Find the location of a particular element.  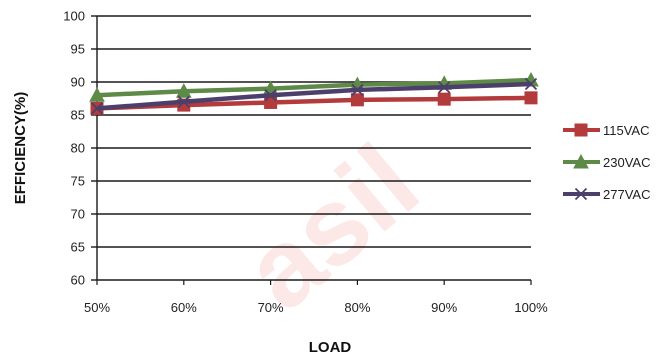

series-lines is located at coordinates (314, 93).